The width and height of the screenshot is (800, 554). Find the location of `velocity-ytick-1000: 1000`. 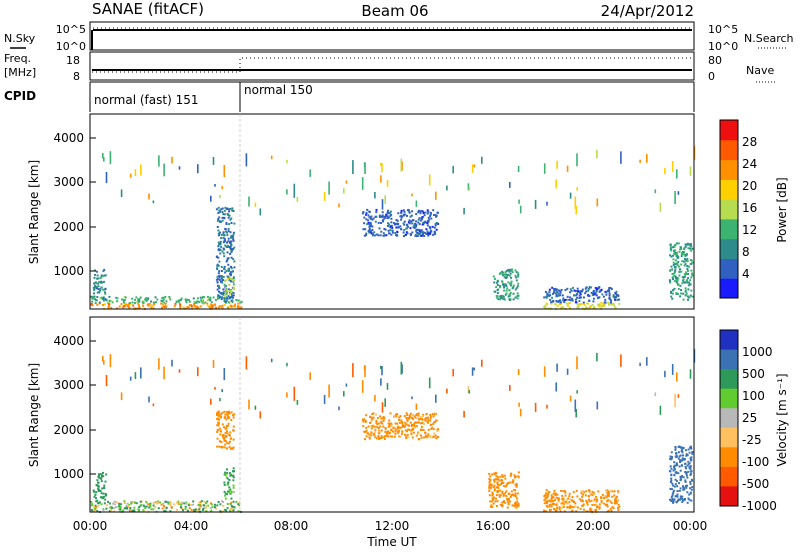

velocity-ytick-1000: 1000 is located at coordinates (68, 474).